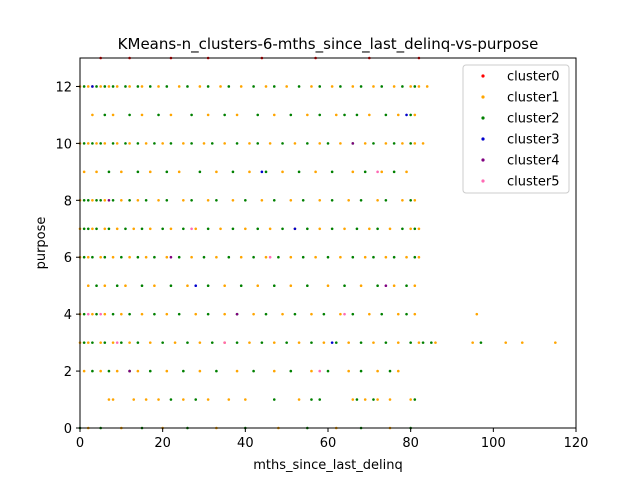  I want to click on y-tick-label-0: 0, so click(68, 429).